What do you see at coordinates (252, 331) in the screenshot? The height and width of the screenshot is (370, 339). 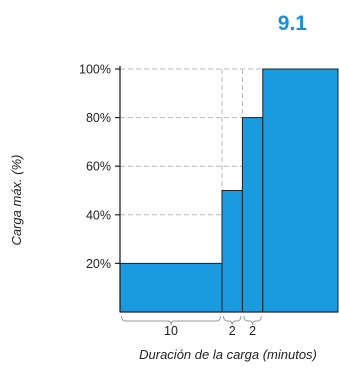 I see `duration-label-3: 2` at bounding box center [252, 331].